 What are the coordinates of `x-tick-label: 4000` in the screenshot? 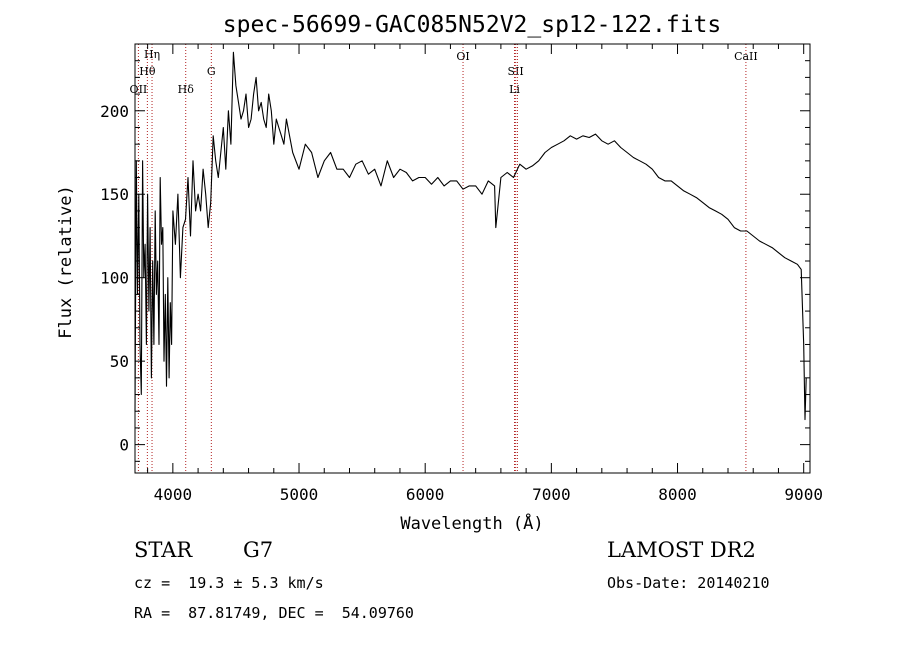 It's located at (173, 494).